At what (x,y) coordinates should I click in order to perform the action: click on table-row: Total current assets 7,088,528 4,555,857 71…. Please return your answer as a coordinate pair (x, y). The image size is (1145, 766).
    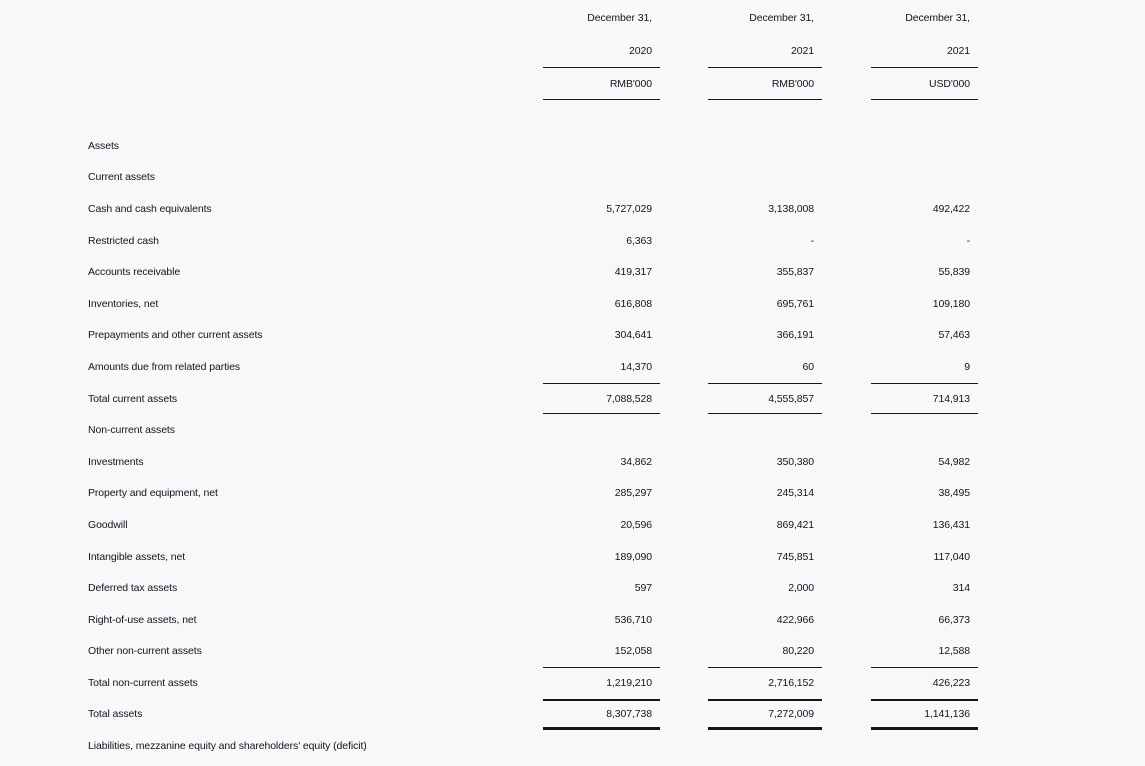
    Looking at the image, I should click on (616, 398).